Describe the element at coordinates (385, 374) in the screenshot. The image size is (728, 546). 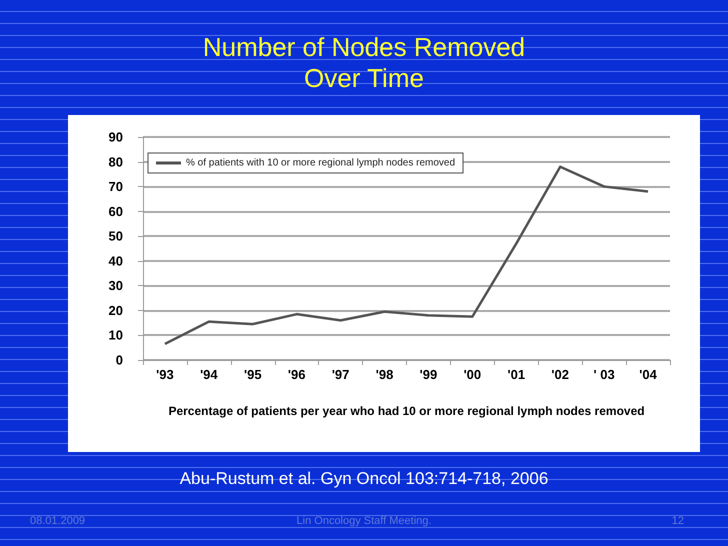
I see `x-tick-label: '98` at that location.